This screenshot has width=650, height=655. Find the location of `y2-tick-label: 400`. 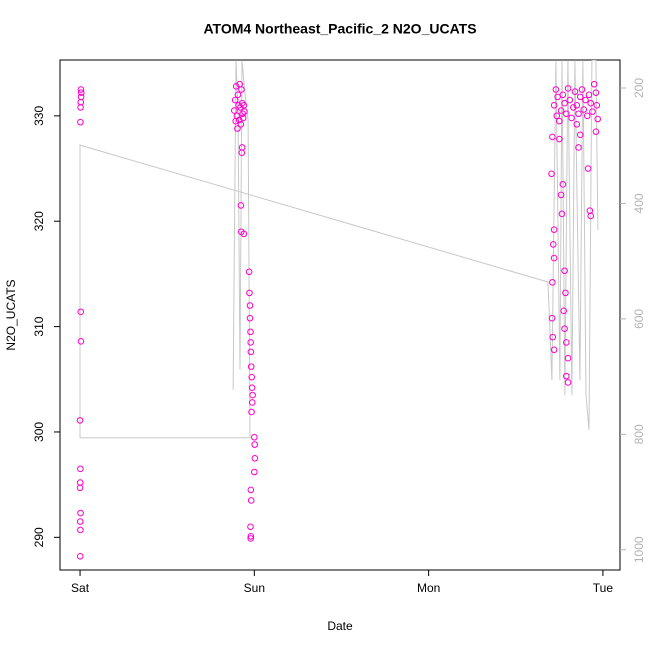

y2-tick-label: 400 is located at coordinates (639, 203).